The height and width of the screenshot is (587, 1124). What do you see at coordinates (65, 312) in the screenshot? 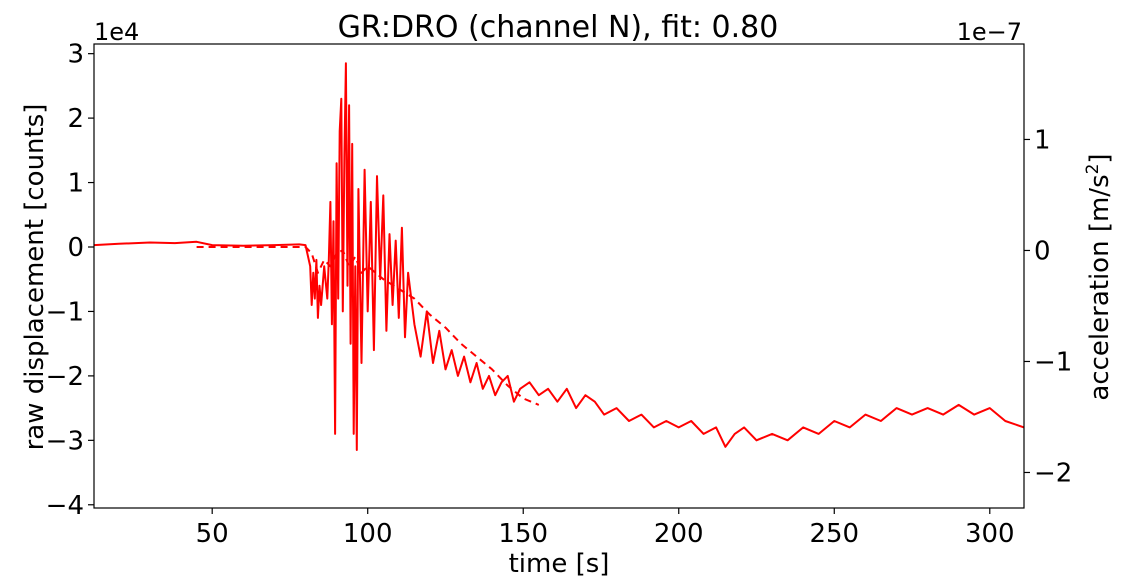
I see `left-y-tick-label: −1` at bounding box center [65, 312].